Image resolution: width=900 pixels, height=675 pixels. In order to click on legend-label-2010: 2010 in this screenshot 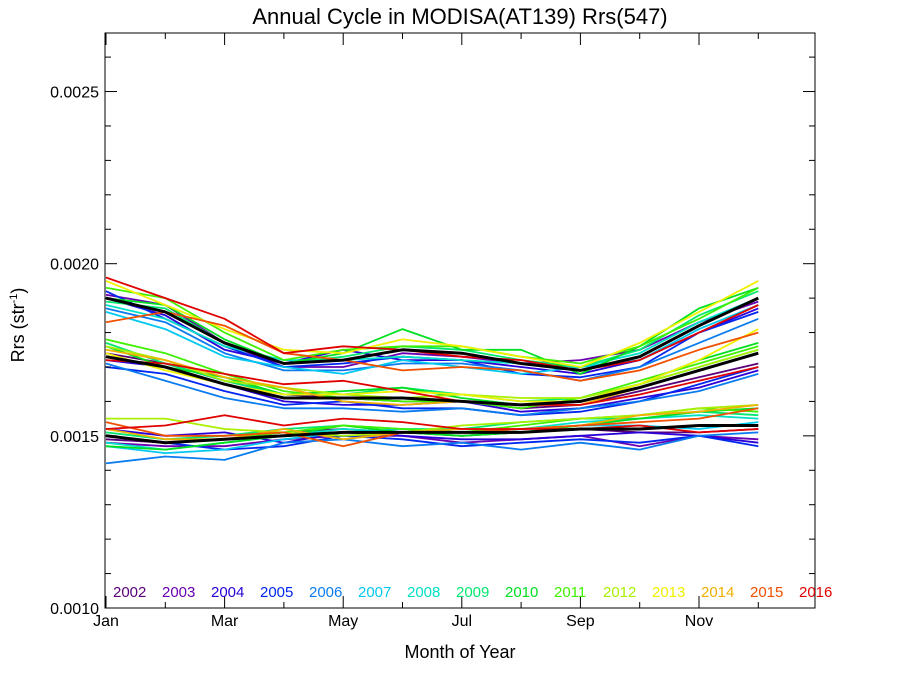, I will do `click(521, 592)`.